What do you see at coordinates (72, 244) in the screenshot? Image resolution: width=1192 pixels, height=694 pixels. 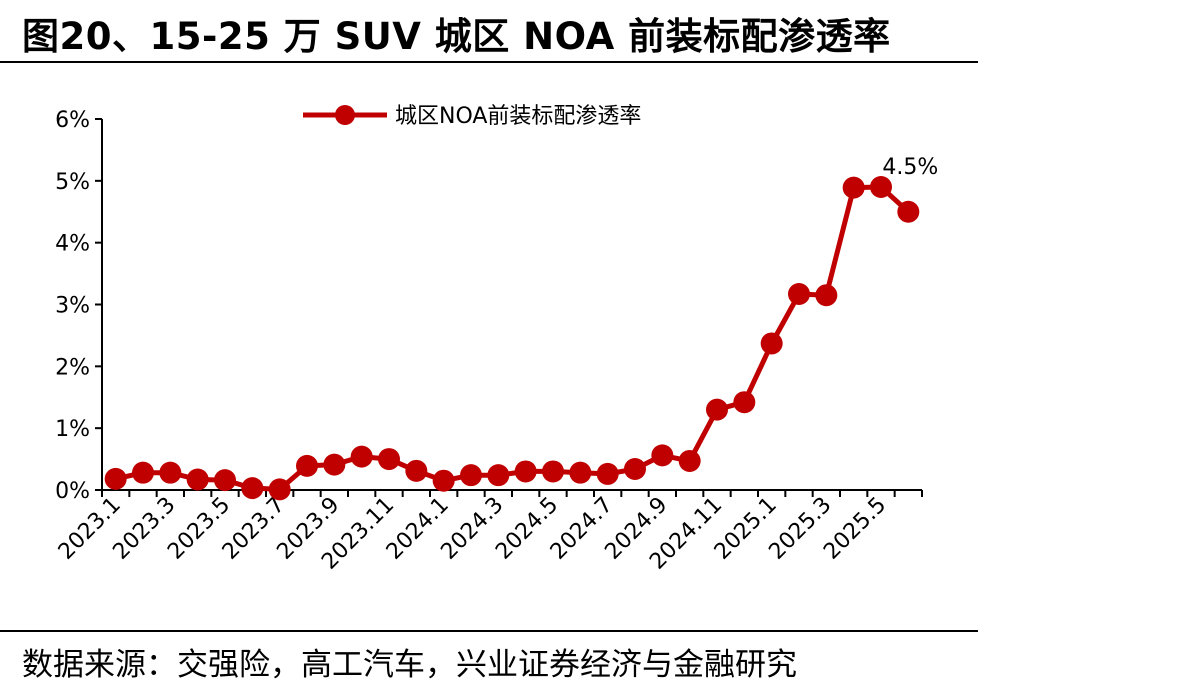 I see `y-tick-label: 4%` at bounding box center [72, 244].